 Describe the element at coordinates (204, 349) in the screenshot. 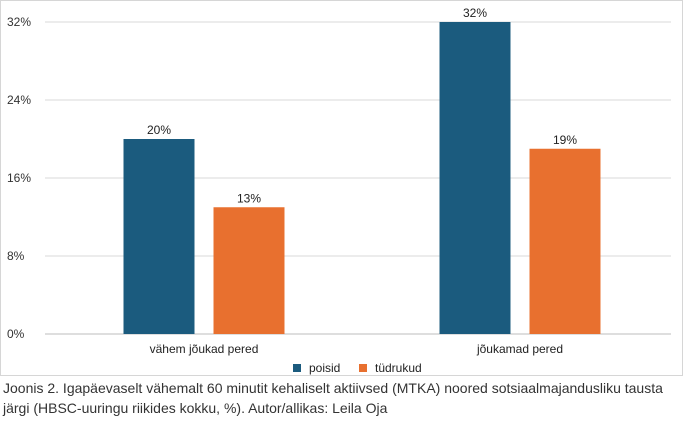

I see `category-label: vähem jõukad pered` at that location.